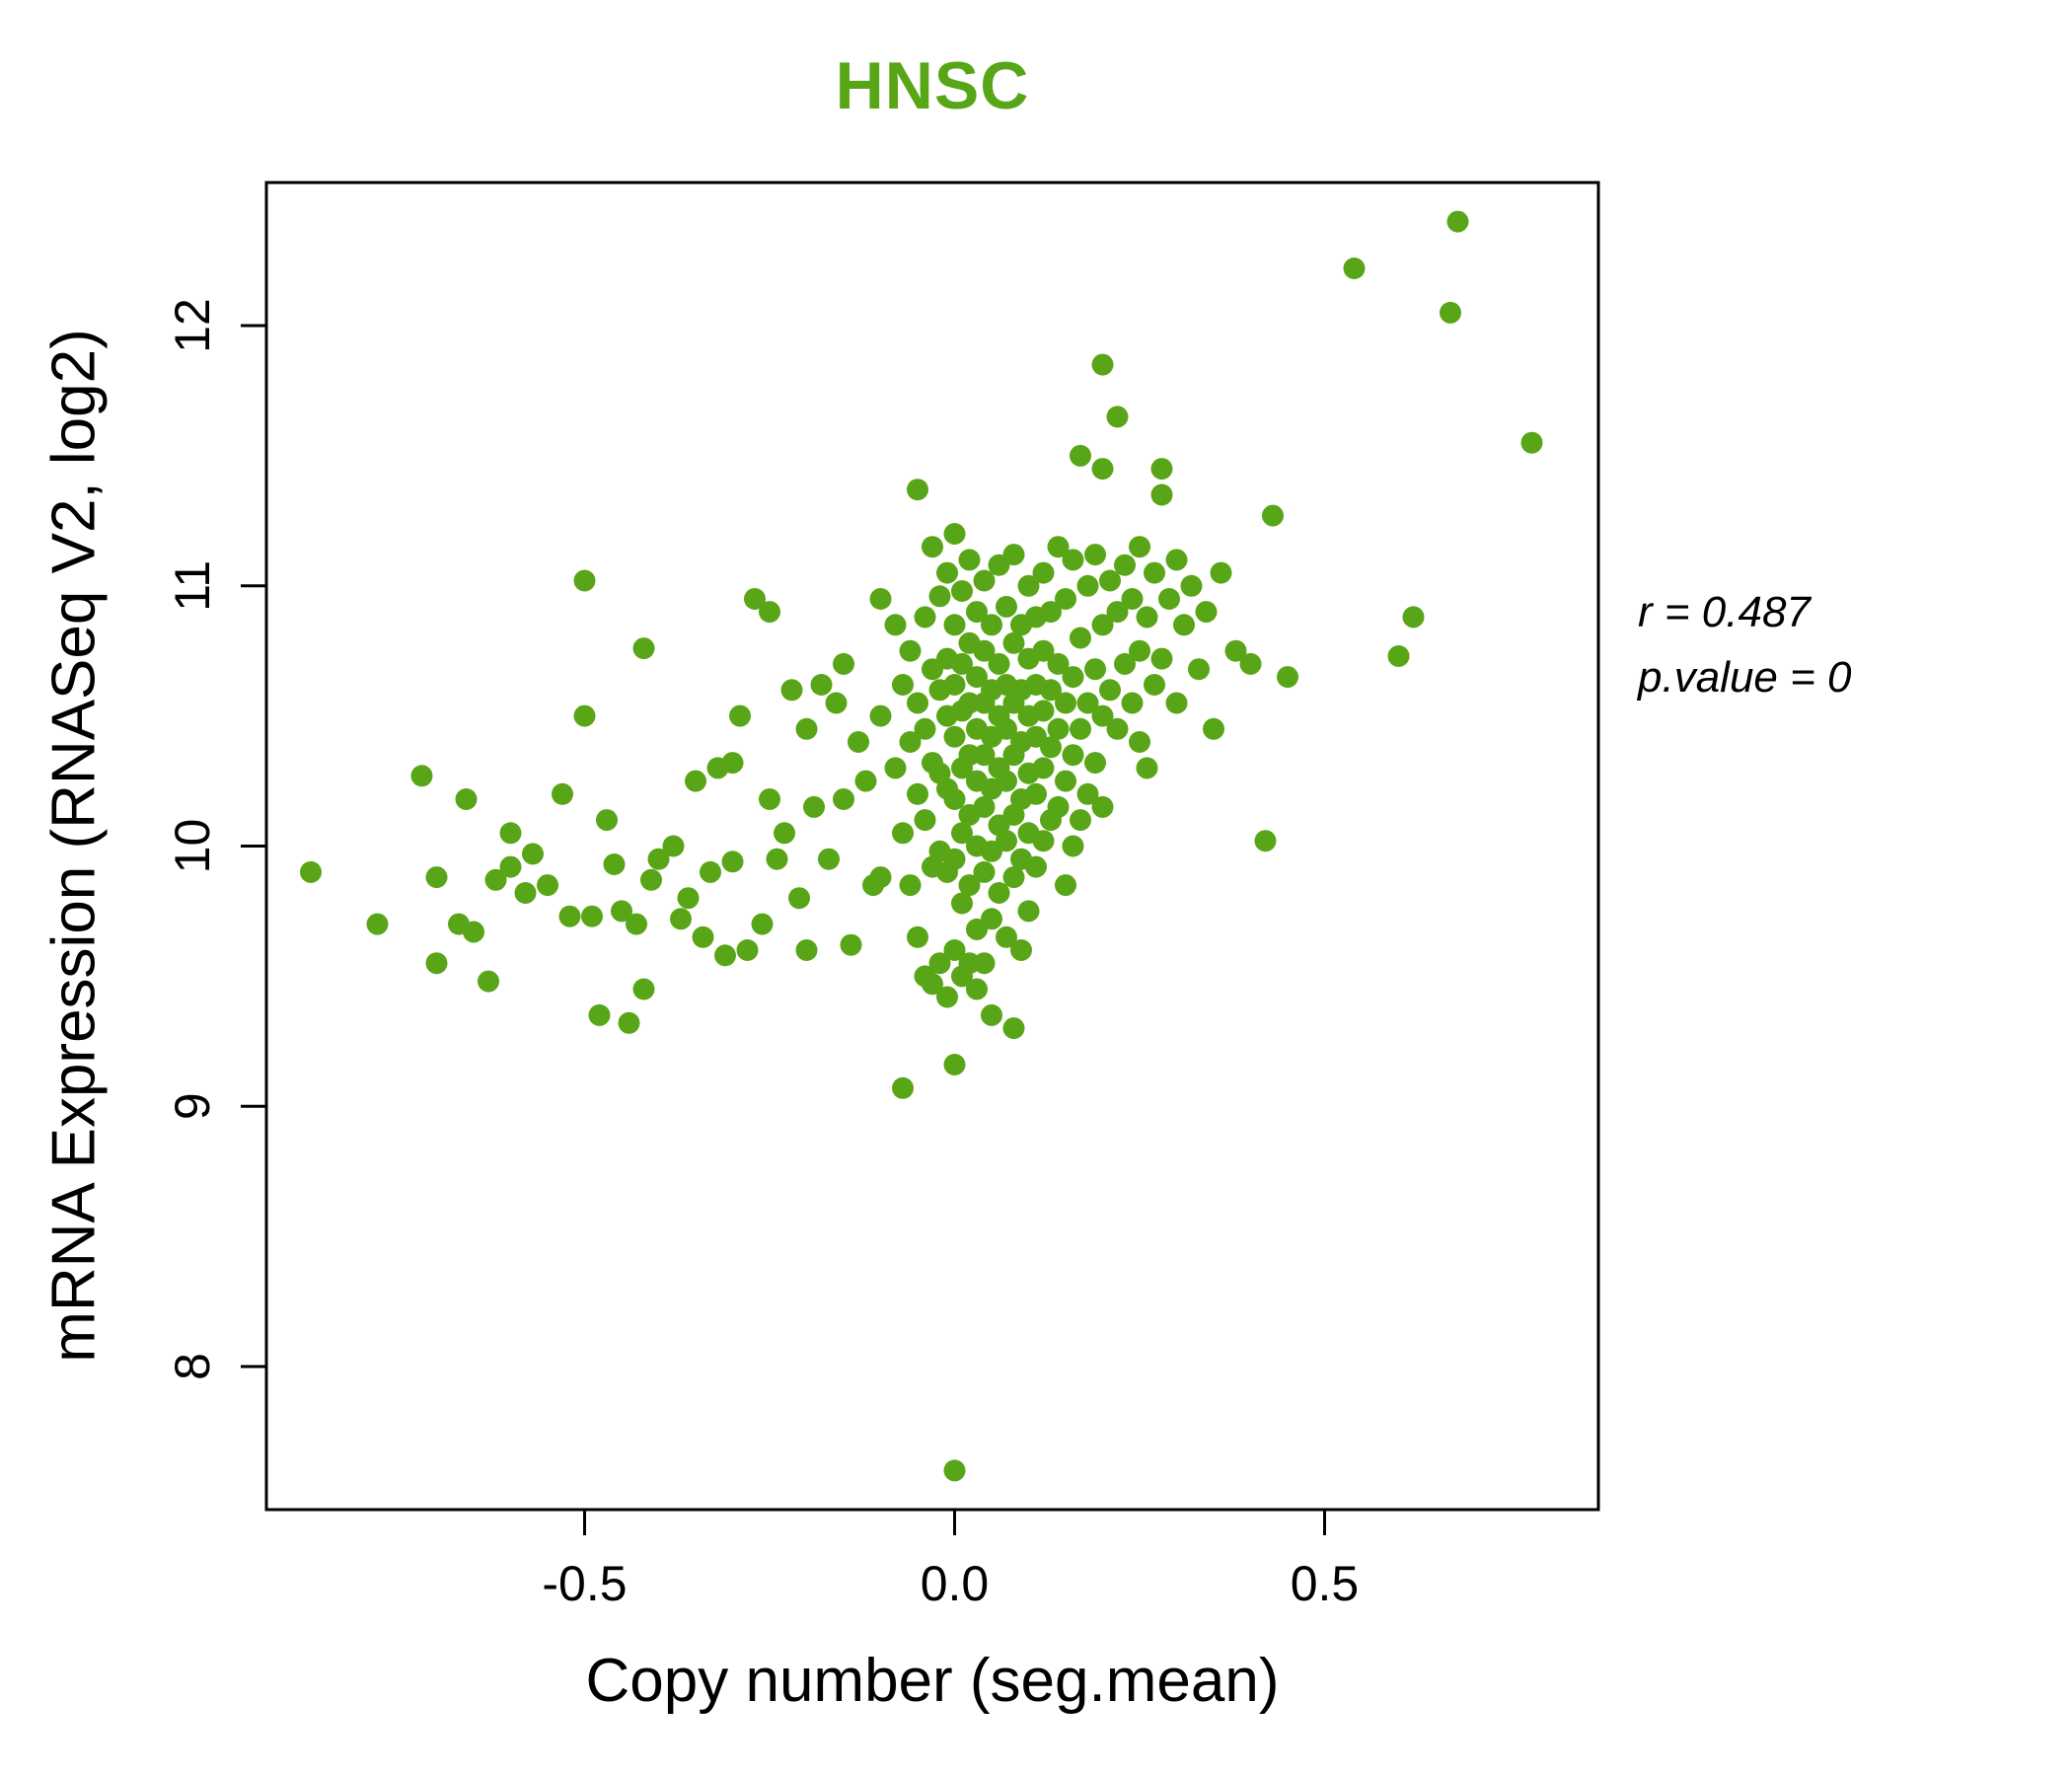 The image size is (2072, 1776). What do you see at coordinates (192, 847) in the screenshot?
I see `y-tick-label: 10` at bounding box center [192, 847].